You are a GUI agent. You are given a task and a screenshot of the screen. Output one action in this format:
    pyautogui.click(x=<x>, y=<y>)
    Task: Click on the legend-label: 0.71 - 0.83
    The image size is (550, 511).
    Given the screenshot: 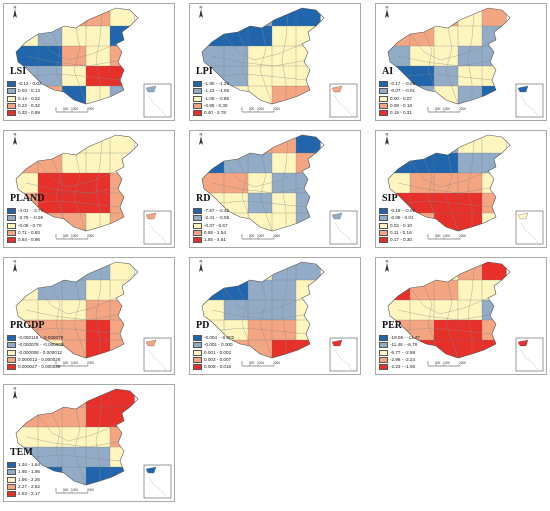 What is the action you would take?
    pyautogui.click(x=29, y=232)
    